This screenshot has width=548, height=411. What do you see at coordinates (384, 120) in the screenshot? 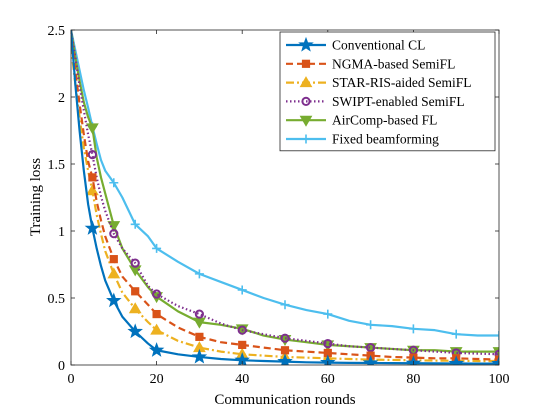
I see `legend-label: AirComp-based FL` at bounding box center [384, 120].